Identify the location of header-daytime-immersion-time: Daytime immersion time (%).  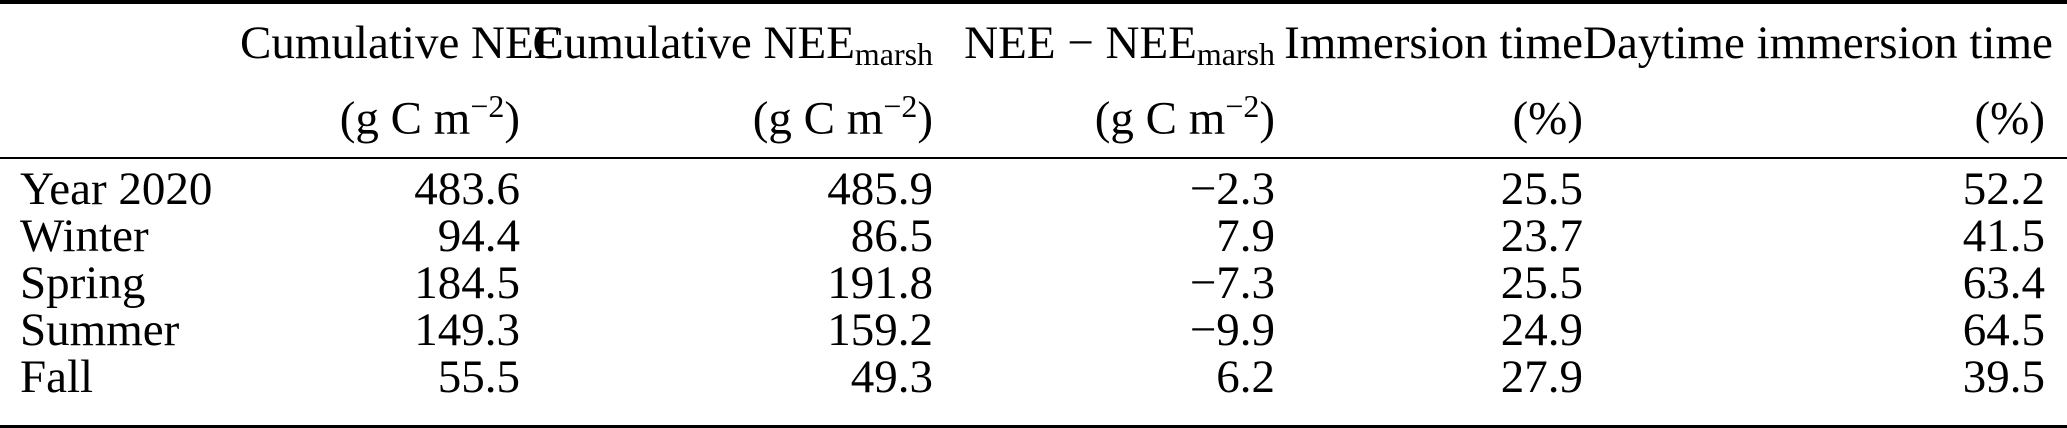
(1825, 80).